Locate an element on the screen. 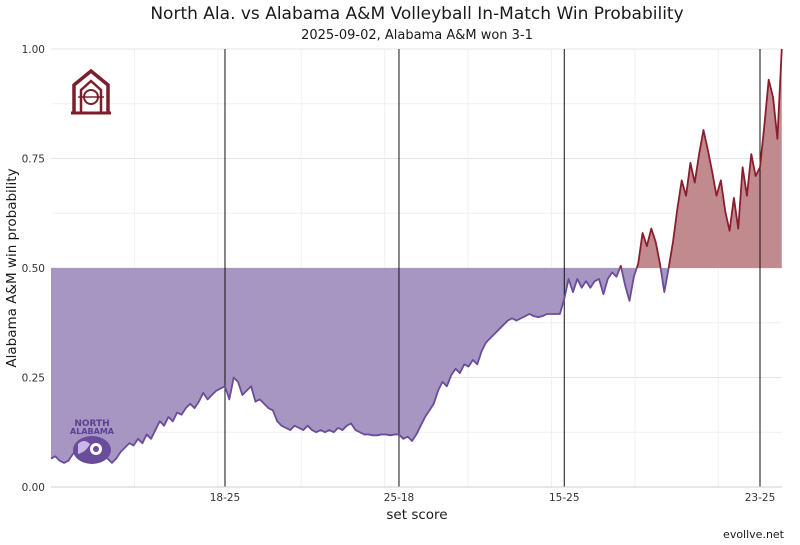 This screenshot has width=800, height=545. y-tick-label: 0.50 is located at coordinates (33, 269).